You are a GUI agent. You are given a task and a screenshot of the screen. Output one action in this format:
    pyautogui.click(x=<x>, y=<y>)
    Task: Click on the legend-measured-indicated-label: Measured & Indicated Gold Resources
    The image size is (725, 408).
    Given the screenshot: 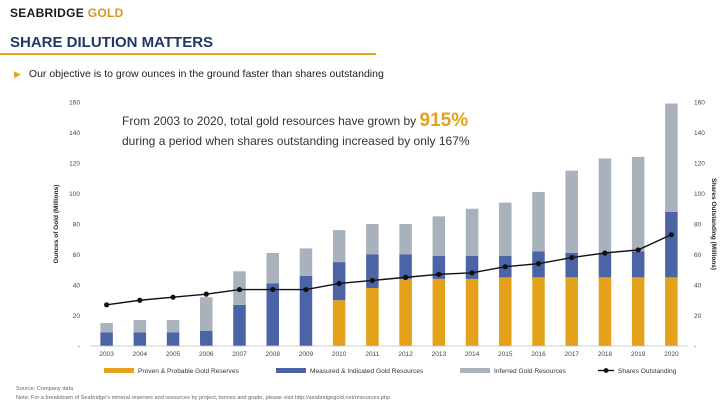 What is the action you would take?
    pyautogui.click(x=367, y=371)
    